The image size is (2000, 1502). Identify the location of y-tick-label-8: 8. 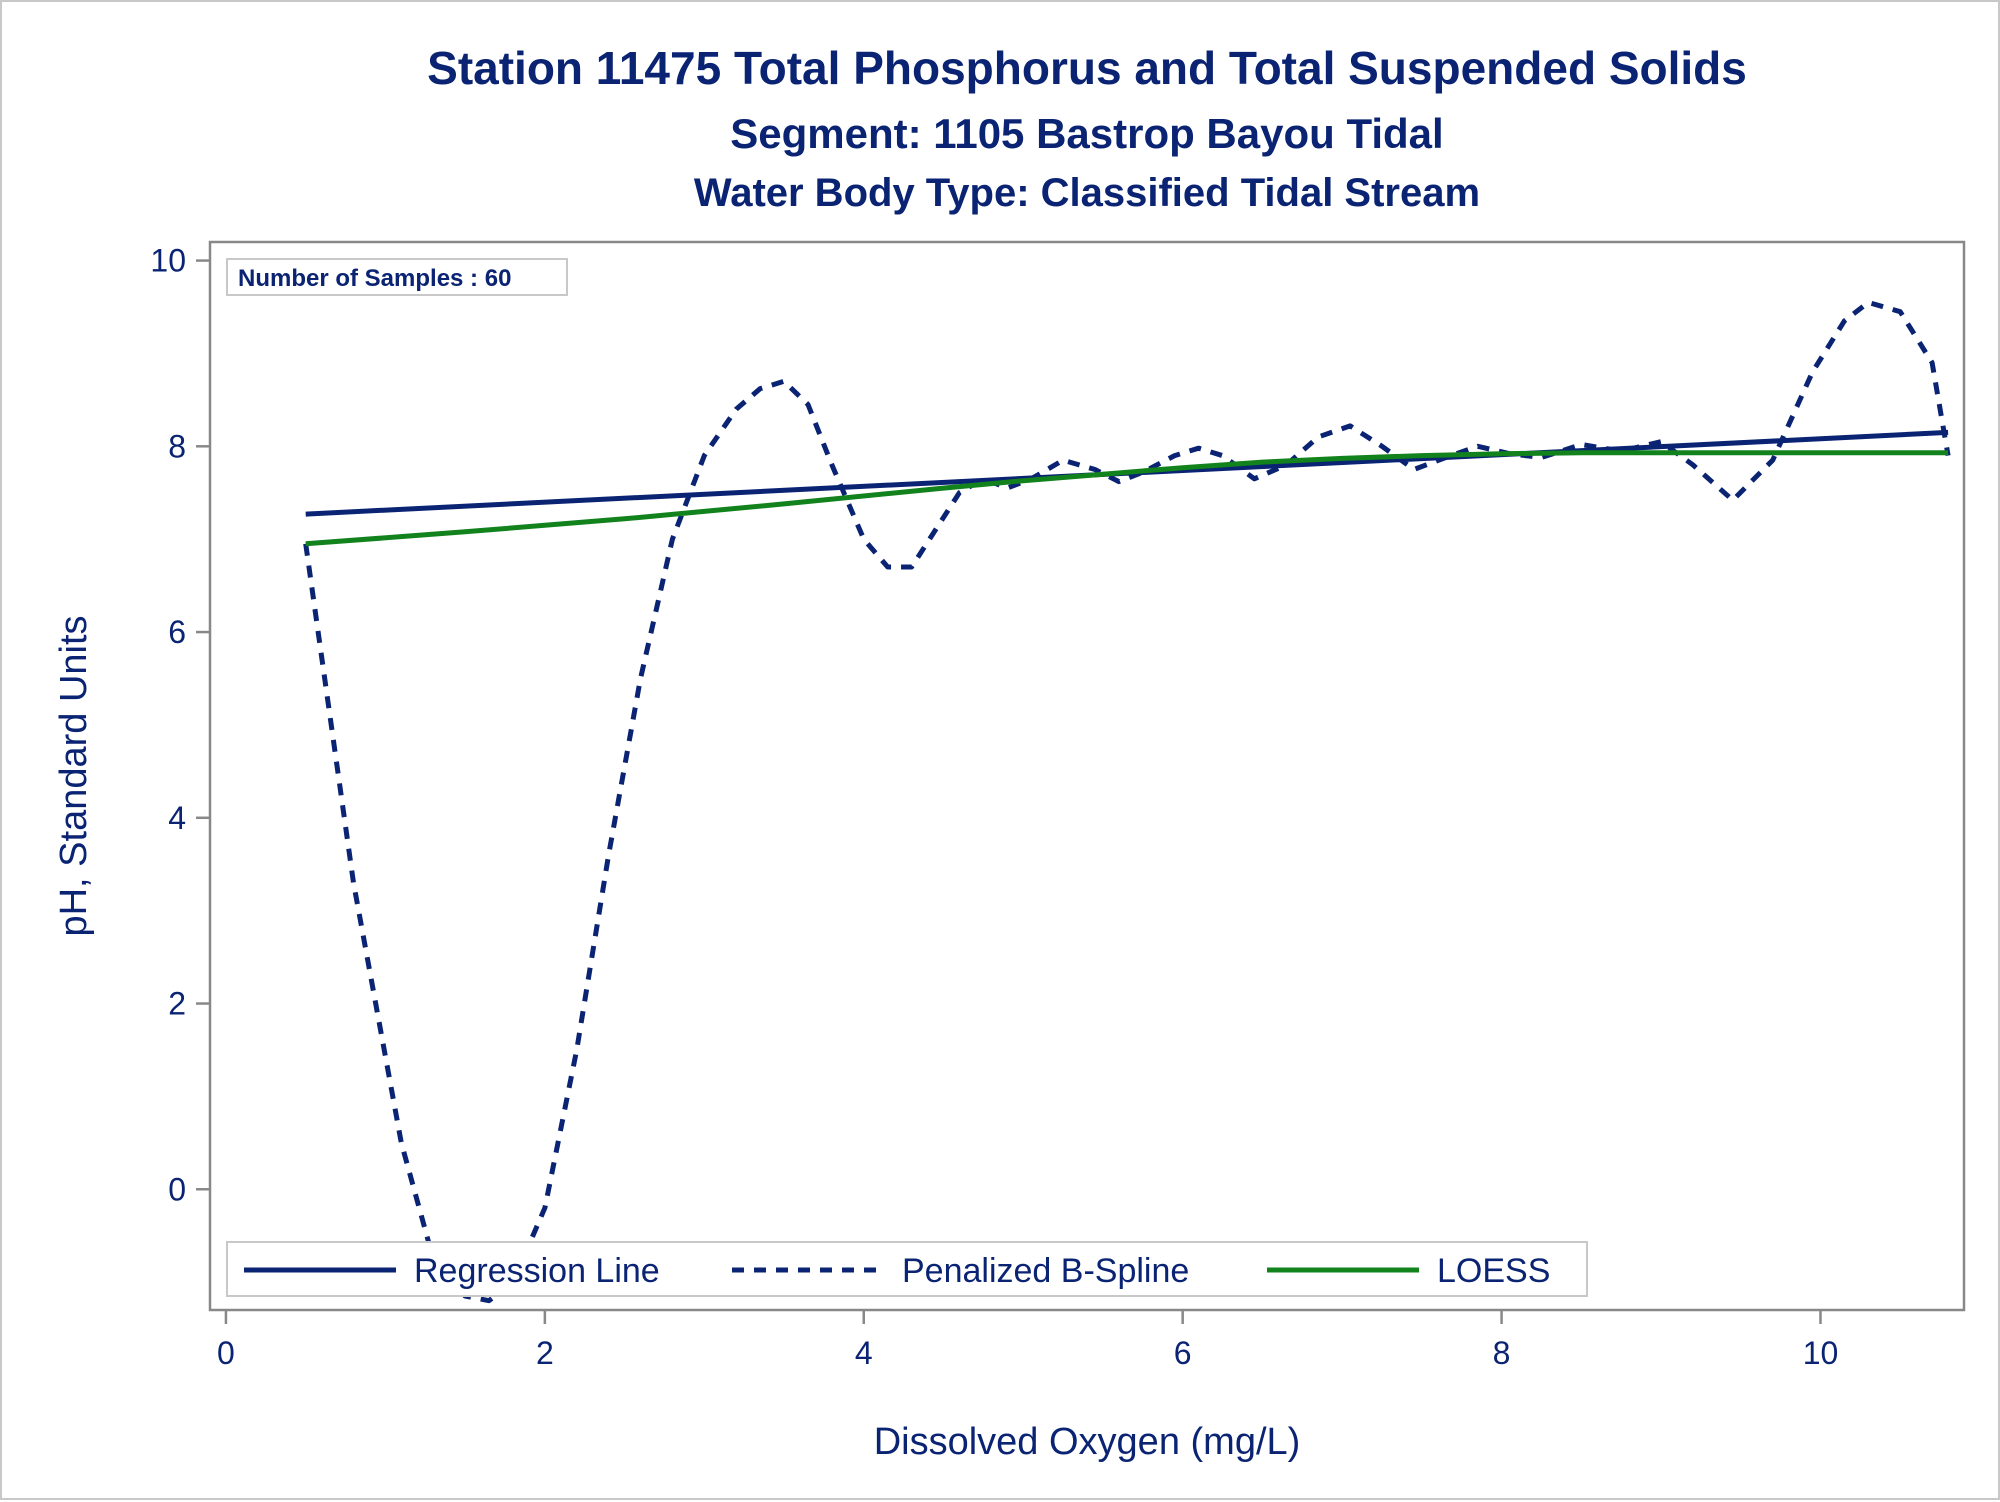
(177, 446).